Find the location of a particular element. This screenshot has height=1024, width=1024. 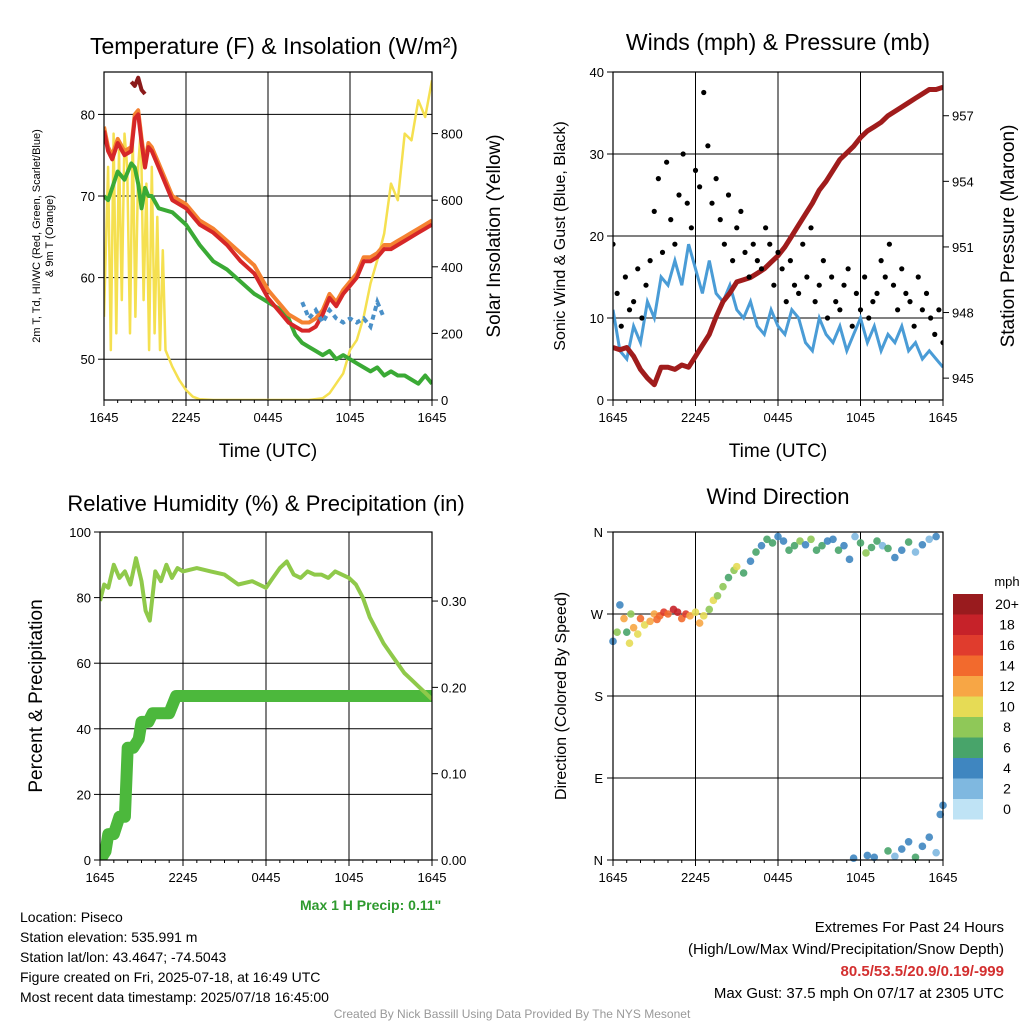

rh-line is located at coordinates (266, 628).